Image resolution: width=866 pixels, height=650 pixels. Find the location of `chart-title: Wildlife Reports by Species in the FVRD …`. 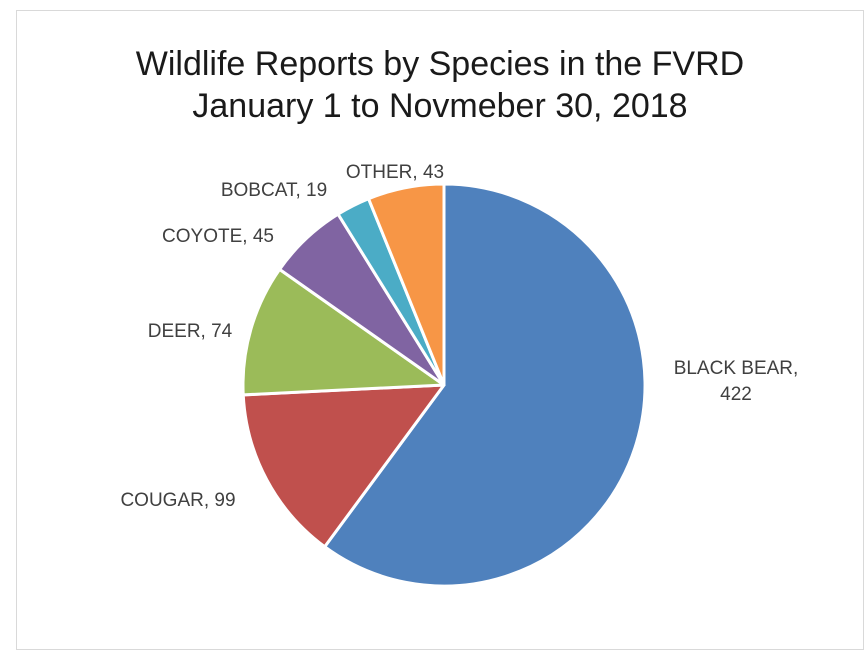

chart-title: Wildlife Reports by Species in the FVRD … is located at coordinates (440, 85).